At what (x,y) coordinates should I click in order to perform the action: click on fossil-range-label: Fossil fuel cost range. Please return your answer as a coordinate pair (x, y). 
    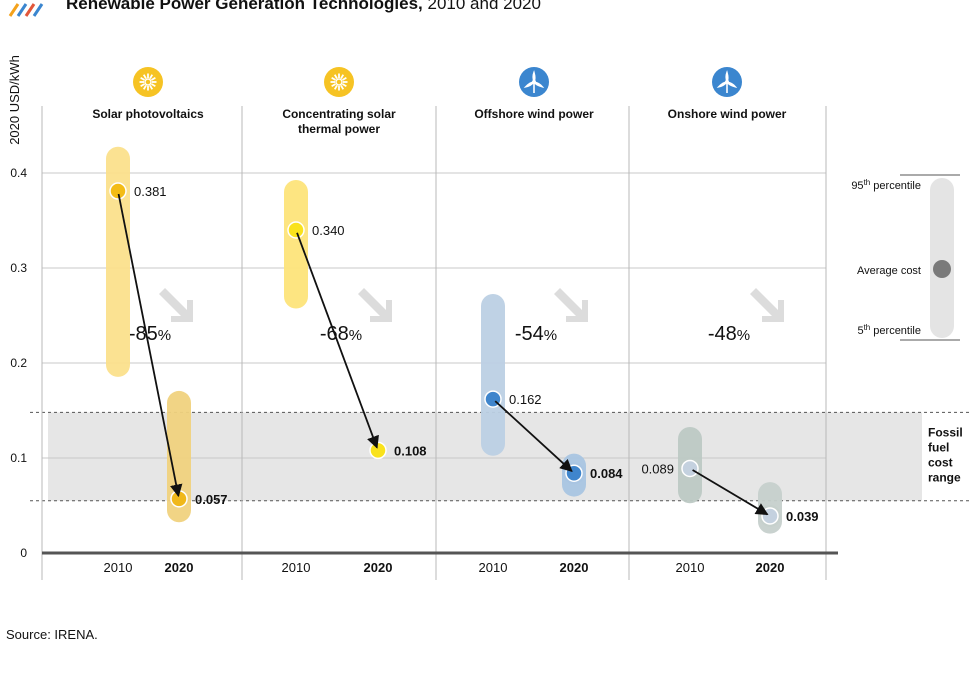
    Looking at the image, I should click on (945, 454).